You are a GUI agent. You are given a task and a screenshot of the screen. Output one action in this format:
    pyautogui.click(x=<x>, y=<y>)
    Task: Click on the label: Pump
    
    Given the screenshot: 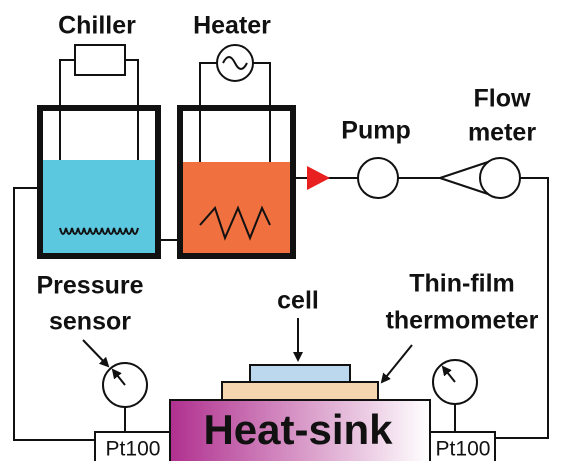 What is the action you would take?
    pyautogui.click(x=375, y=131)
    